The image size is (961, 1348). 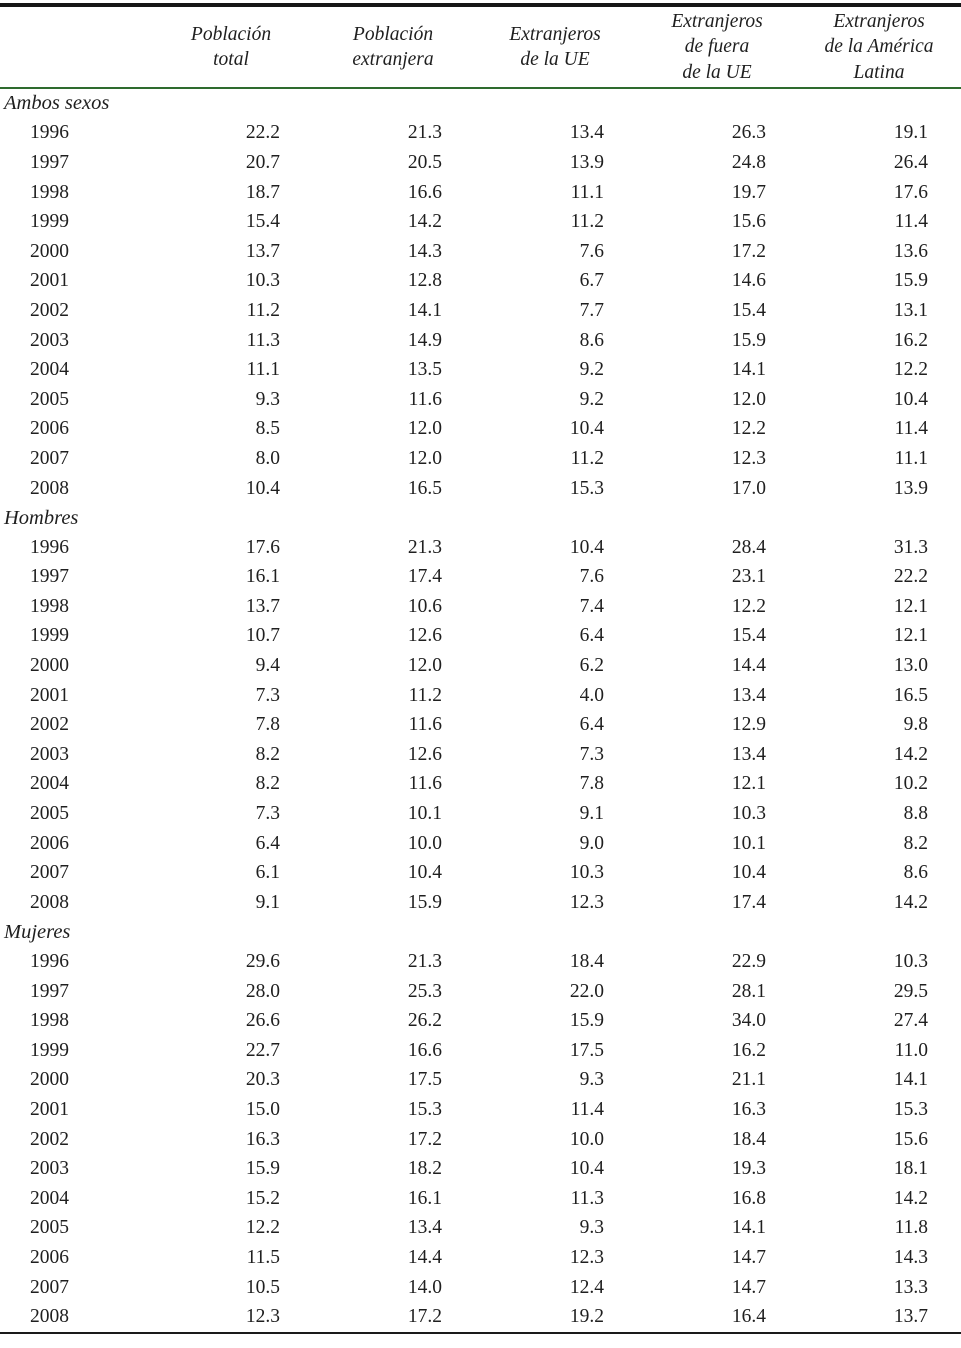 What do you see at coordinates (480, 370) in the screenshot?
I see `table-row: 2004 11.1 13.5 9.2 14.1 12.2` at bounding box center [480, 370].